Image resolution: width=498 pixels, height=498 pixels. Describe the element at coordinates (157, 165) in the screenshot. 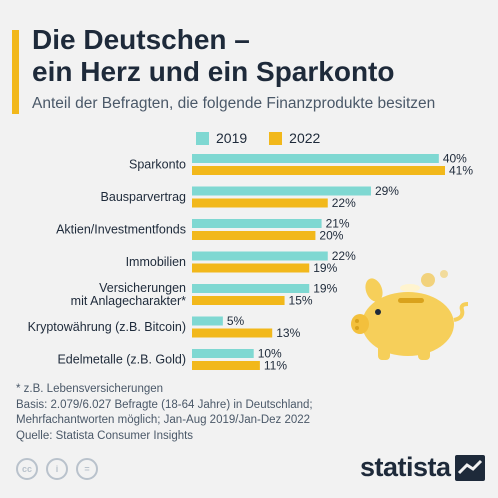

I see `category-label: Sparkonto` at that location.